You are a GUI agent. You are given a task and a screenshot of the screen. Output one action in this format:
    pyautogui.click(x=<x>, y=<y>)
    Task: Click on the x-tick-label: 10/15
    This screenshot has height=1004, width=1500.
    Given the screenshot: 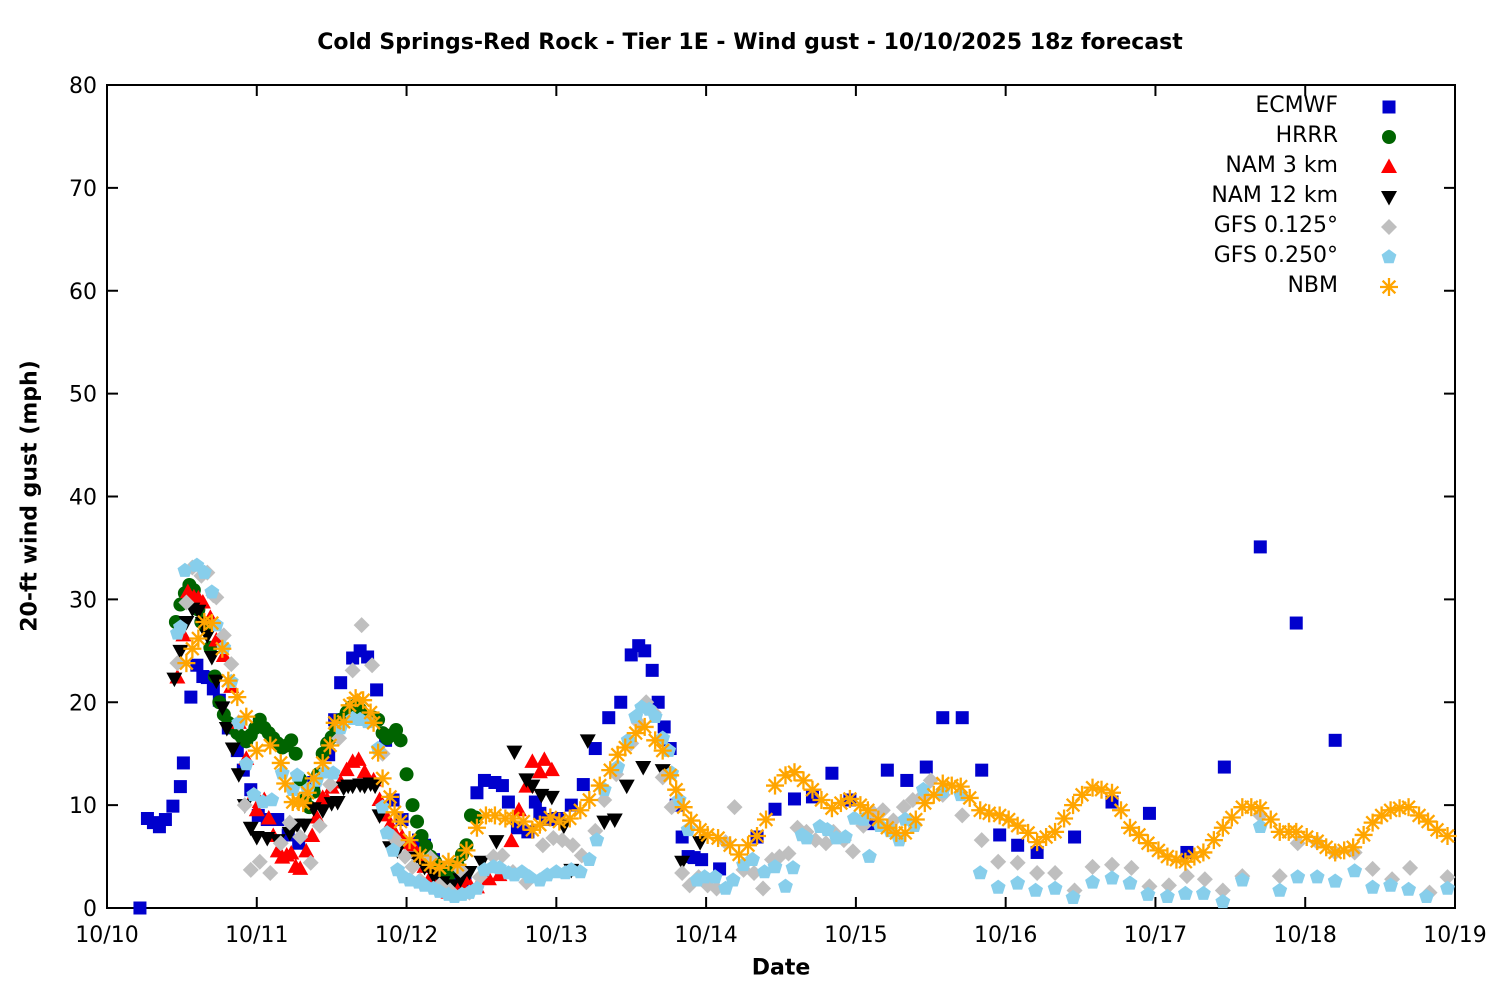 What is the action you would take?
    pyautogui.click(x=855, y=935)
    